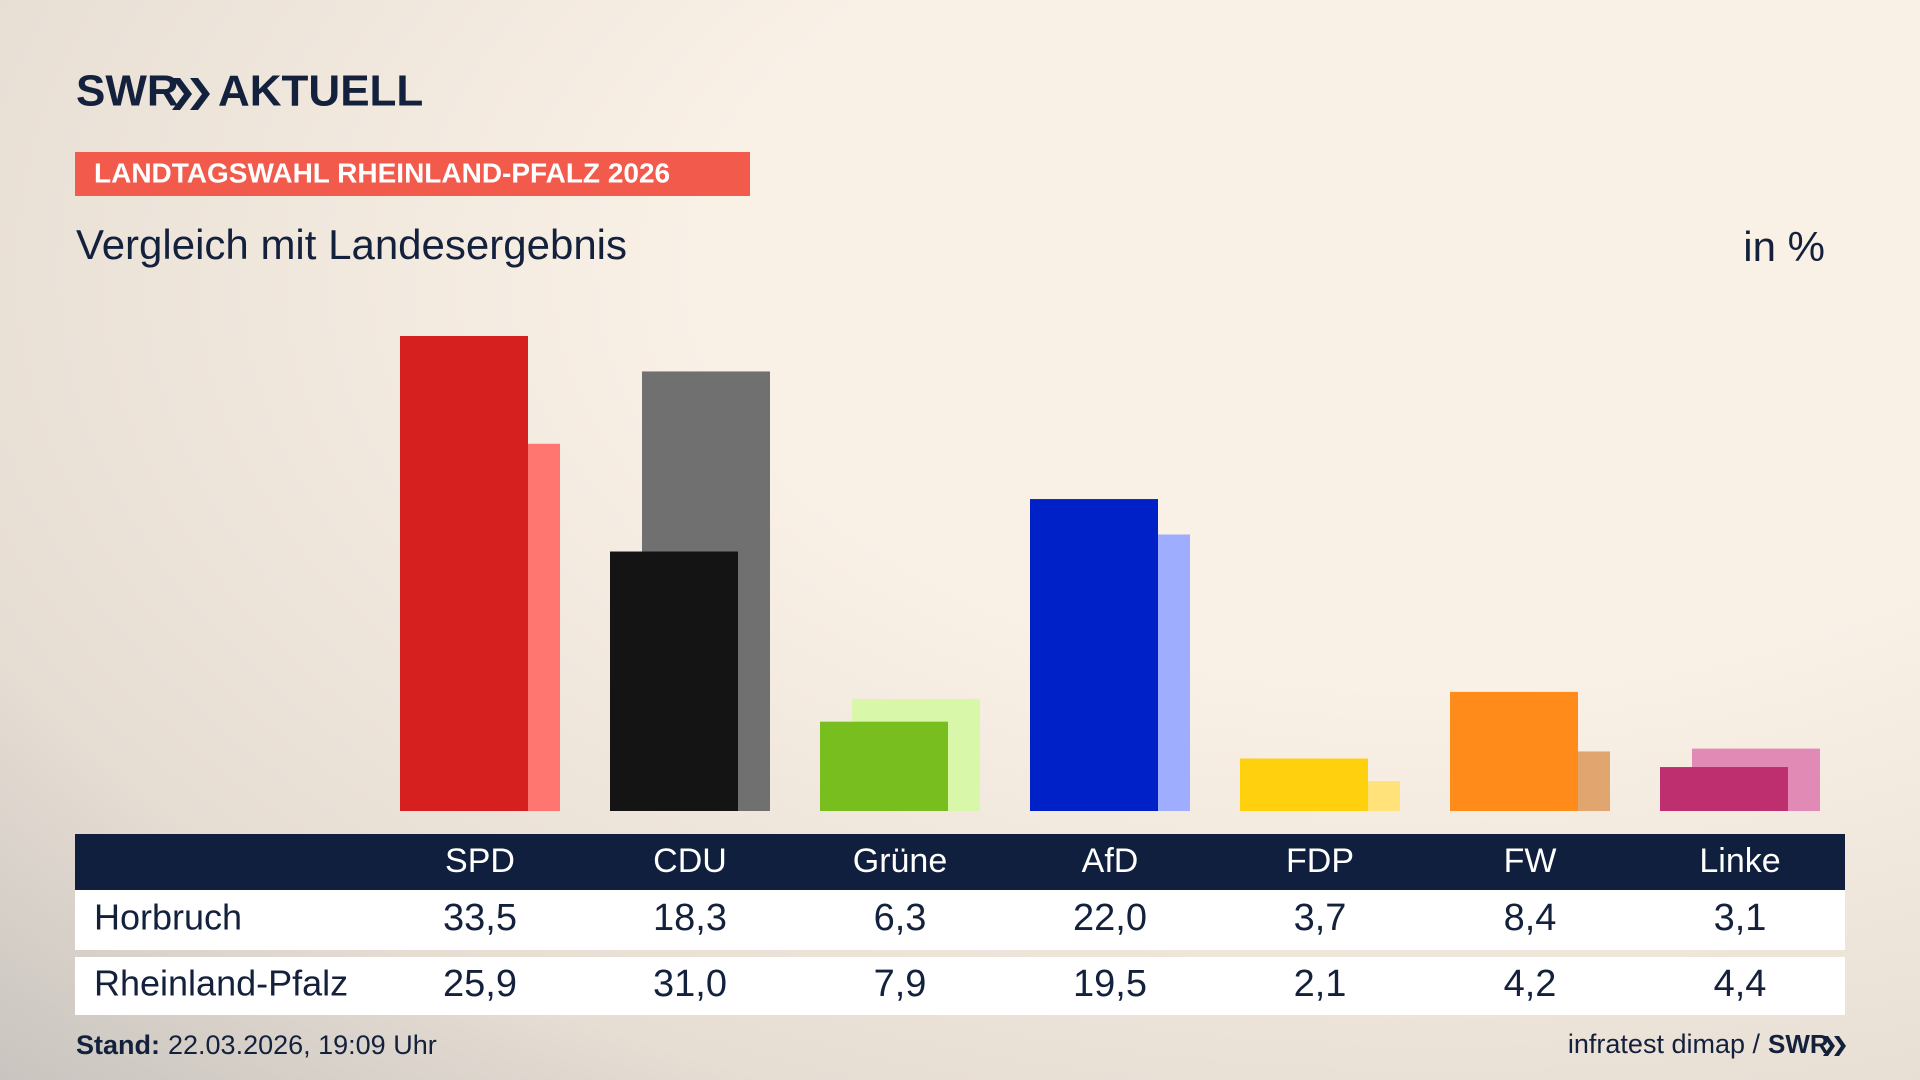  I want to click on footer-date: 22.03.2026, 19:09 Uhr, so click(302, 1045).